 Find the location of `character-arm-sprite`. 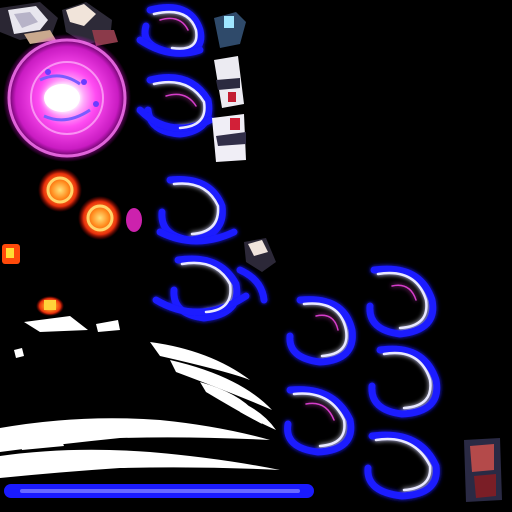

character-arm-sprite is located at coordinates (29, 23).